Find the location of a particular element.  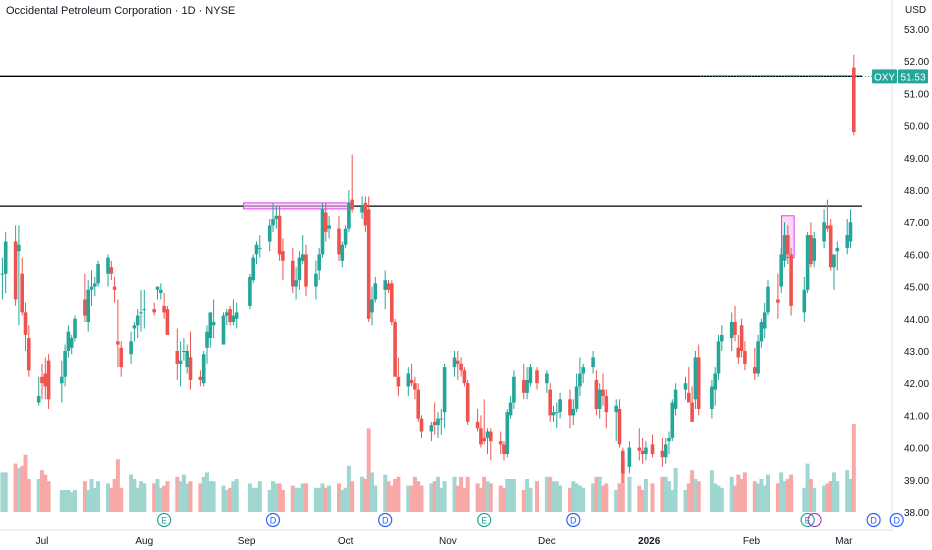

y-tick-label: 50.00 is located at coordinates (916, 127).